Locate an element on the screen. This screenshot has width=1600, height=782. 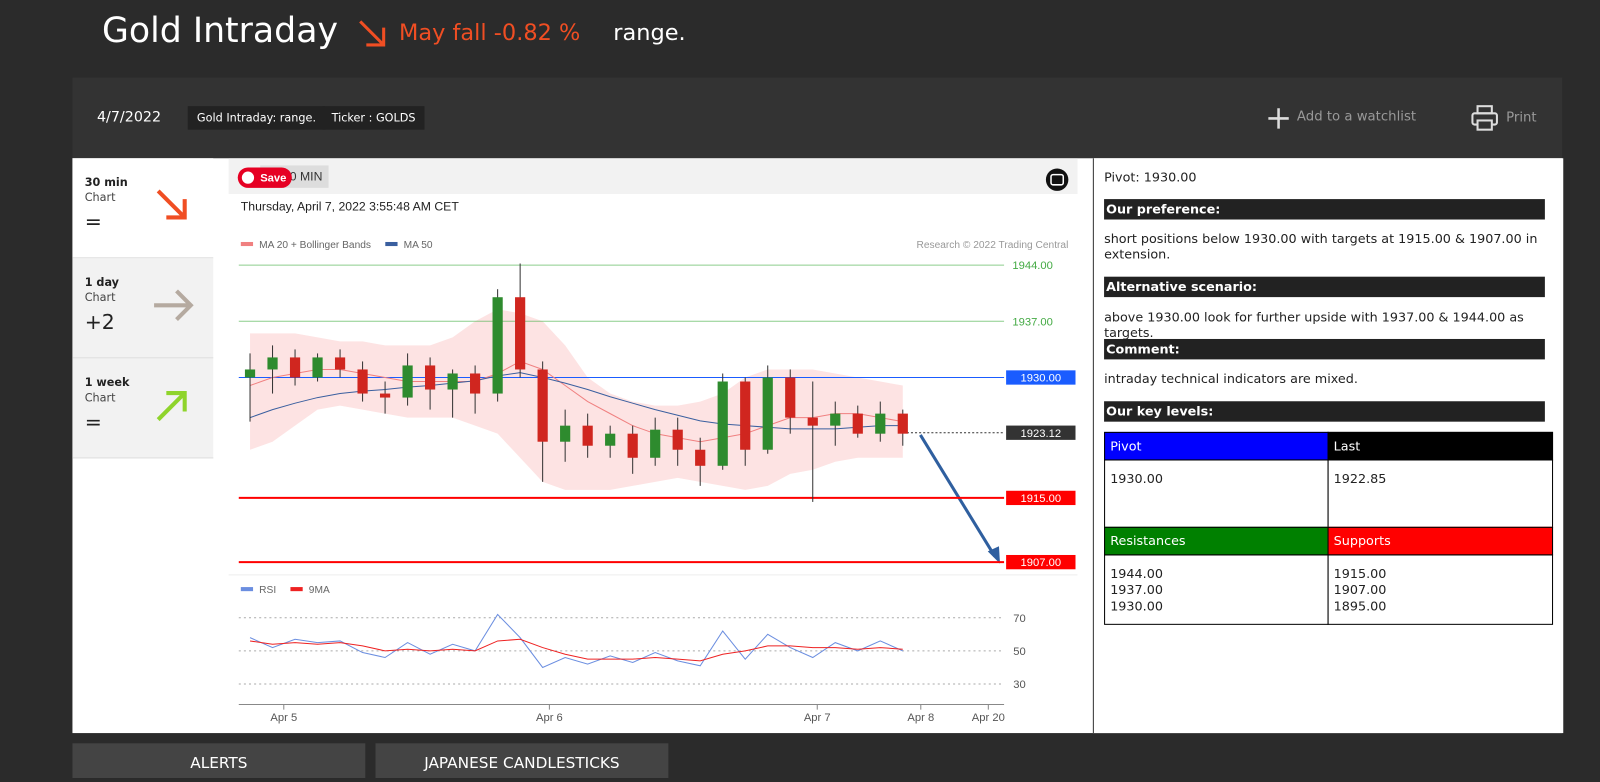
last-value: 1922.85 is located at coordinates (1440, 493).